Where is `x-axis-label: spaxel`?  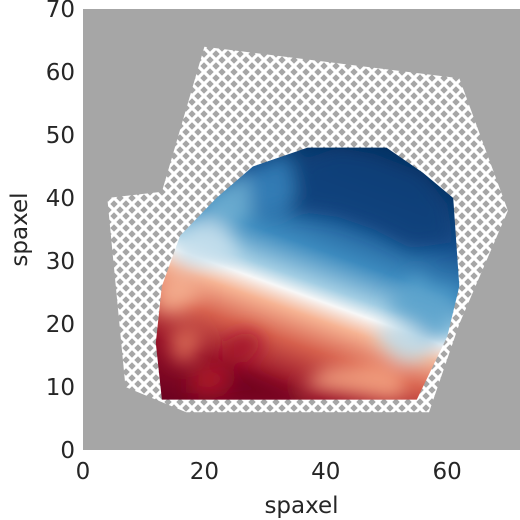 x-axis-label: spaxel is located at coordinates (301, 506).